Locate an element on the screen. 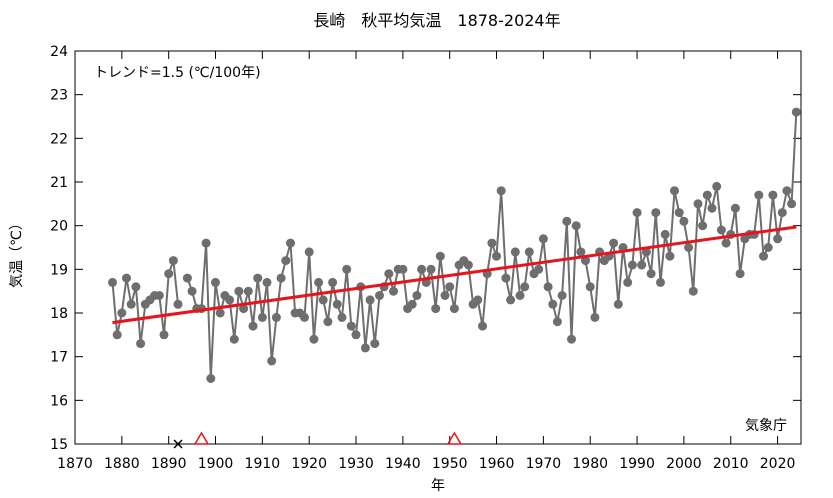  x-tick-label: 1980 is located at coordinates (590, 464).